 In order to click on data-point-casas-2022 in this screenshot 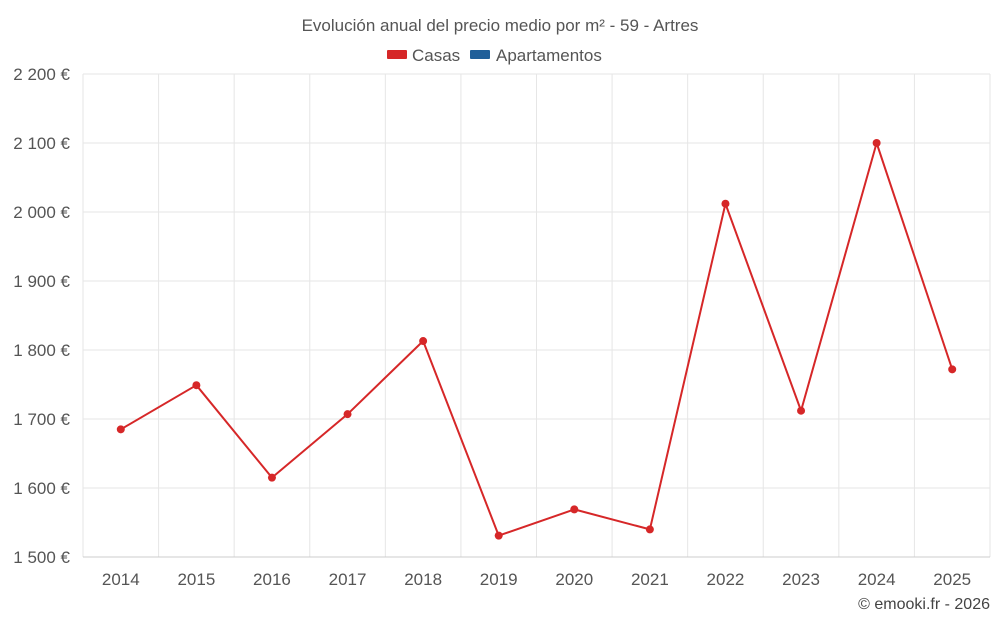, I will do `click(725, 203)`.